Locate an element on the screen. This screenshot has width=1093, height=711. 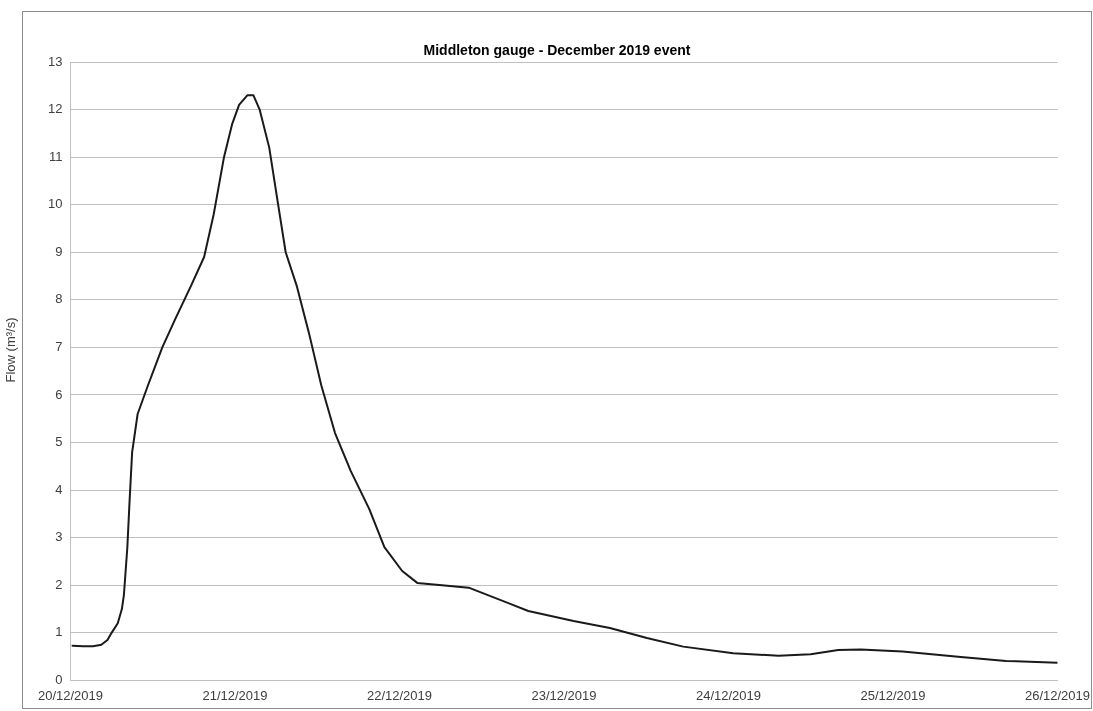
y-tick-label: 10 is located at coordinates (55, 204).